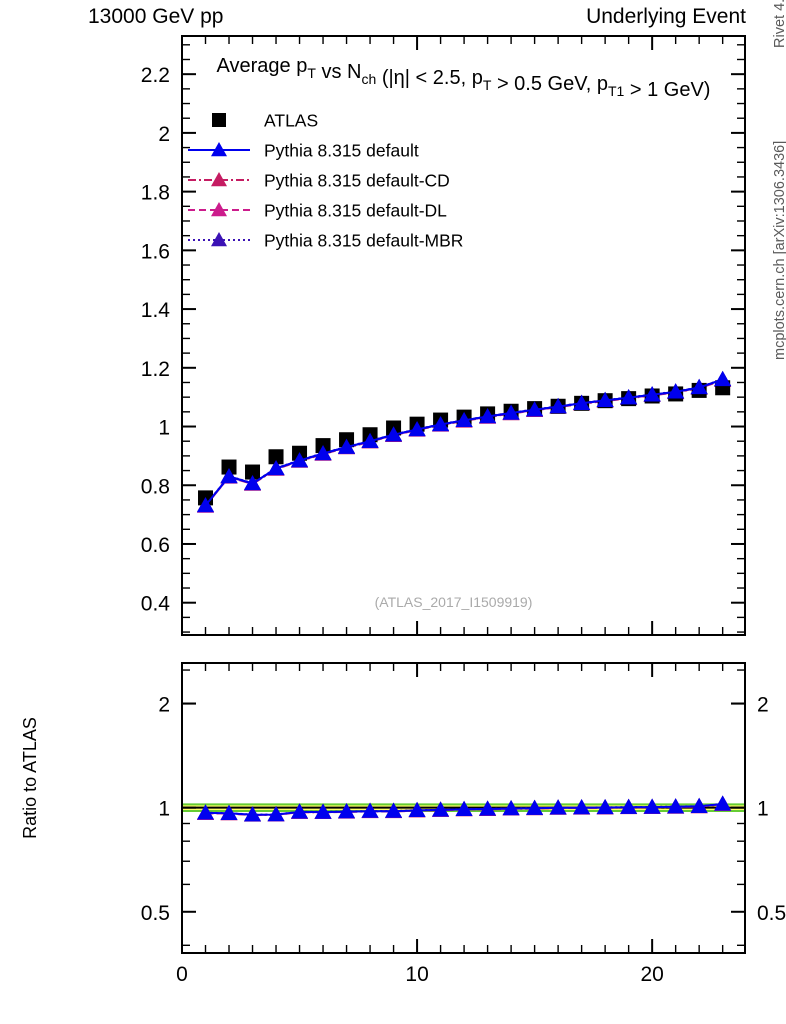  Describe the element at coordinates (341, 151) in the screenshot. I see `legend-label-1: Pythia 8.315 default` at that location.